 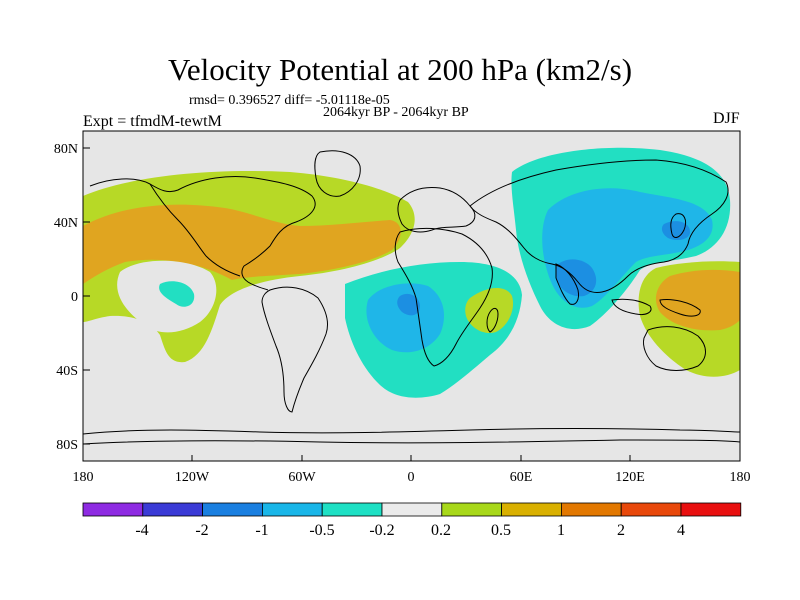 I want to click on positive-region-west-pacific-core, so click(x=697, y=300).